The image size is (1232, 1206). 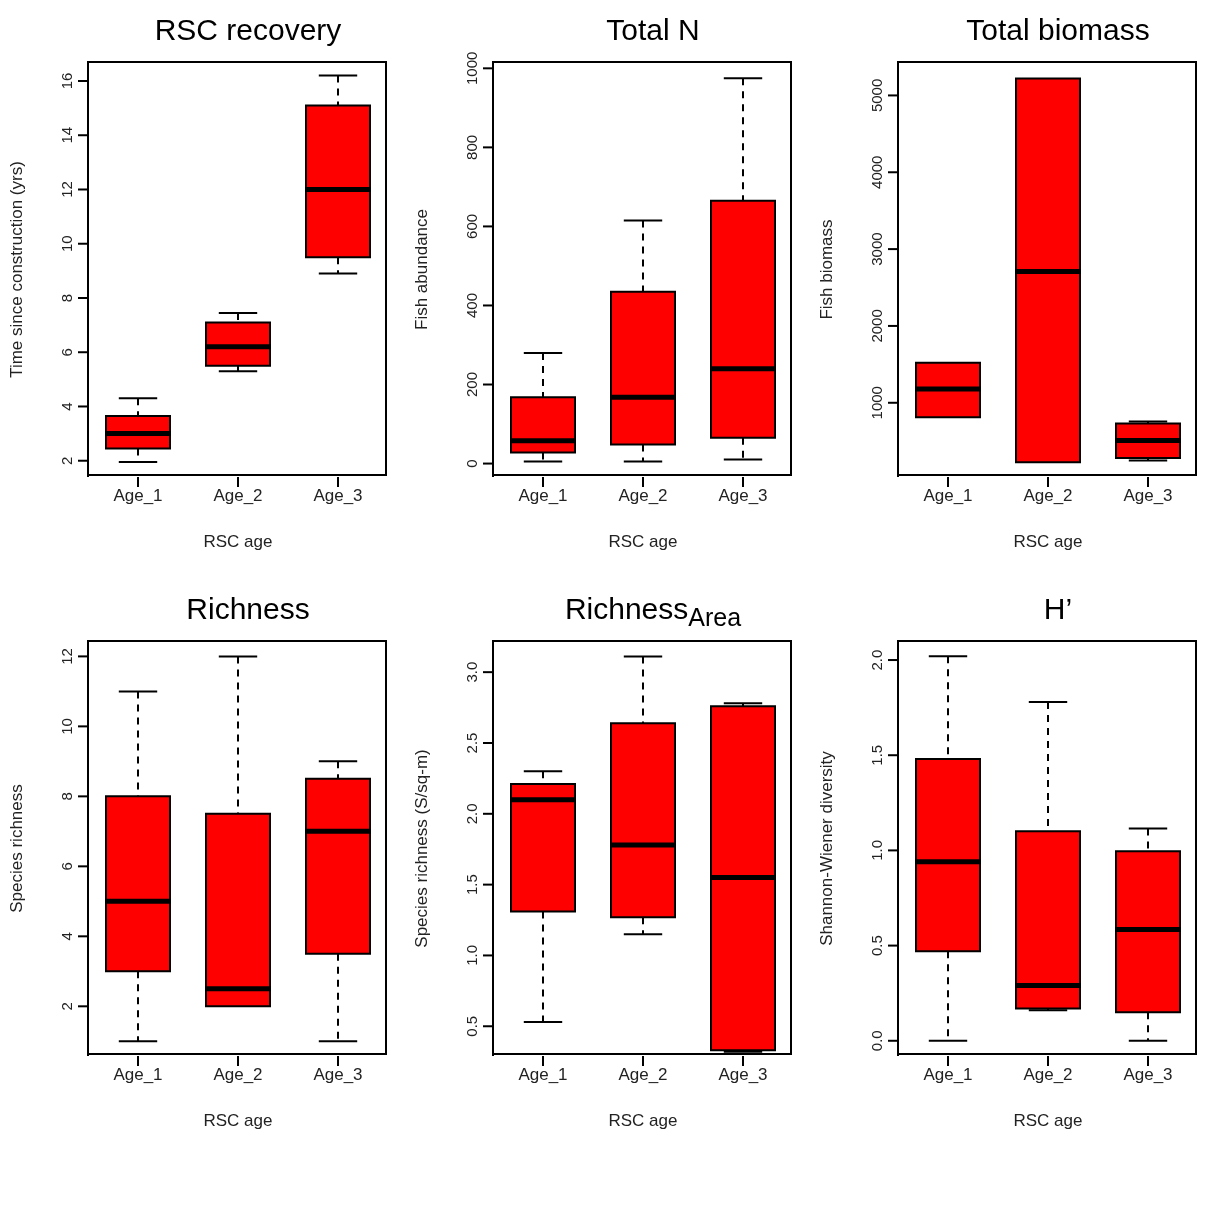 What do you see at coordinates (876, 1041) in the screenshot?
I see `y-tick-label: 0.0` at bounding box center [876, 1041].